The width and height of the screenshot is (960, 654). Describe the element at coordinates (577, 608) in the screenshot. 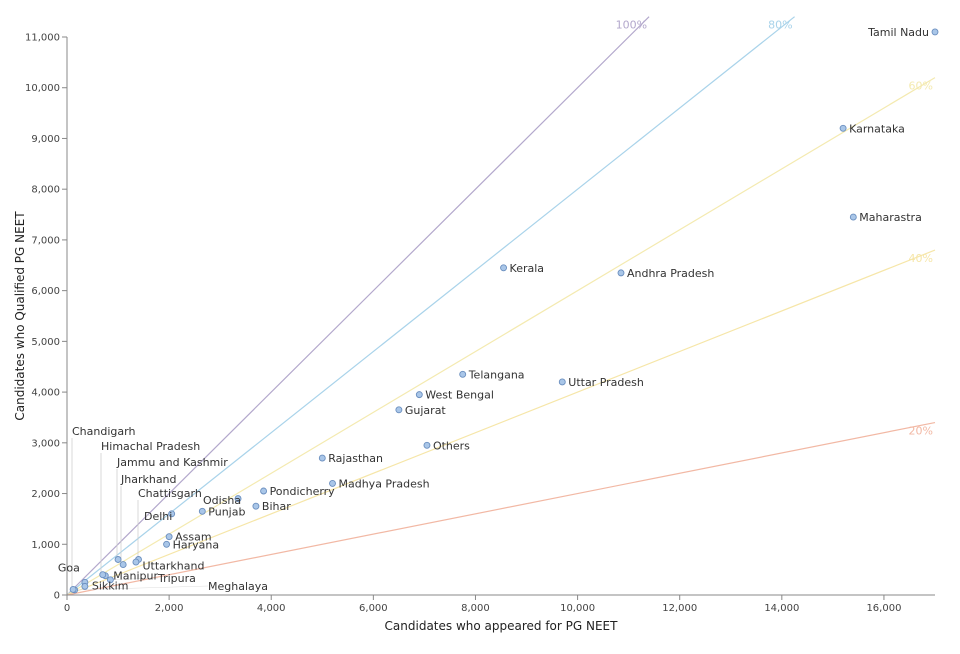

I see `x-tick-label: 10,000` at that location.